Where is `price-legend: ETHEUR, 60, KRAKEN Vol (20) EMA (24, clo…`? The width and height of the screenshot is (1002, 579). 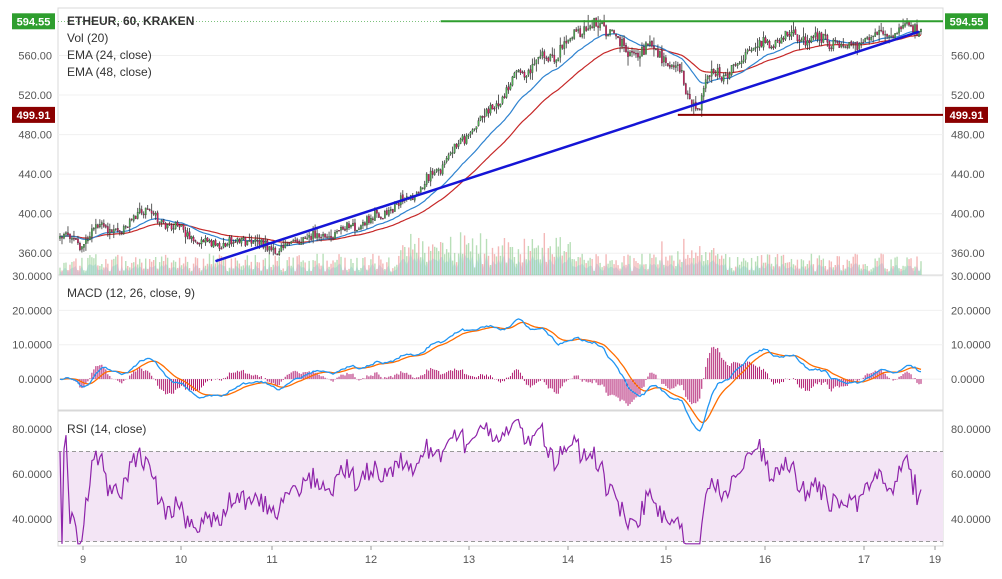 price-legend: ETHEUR, 60, KRAKEN Vol (20) EMA (24, clo… is located at coordinates (130, 47).